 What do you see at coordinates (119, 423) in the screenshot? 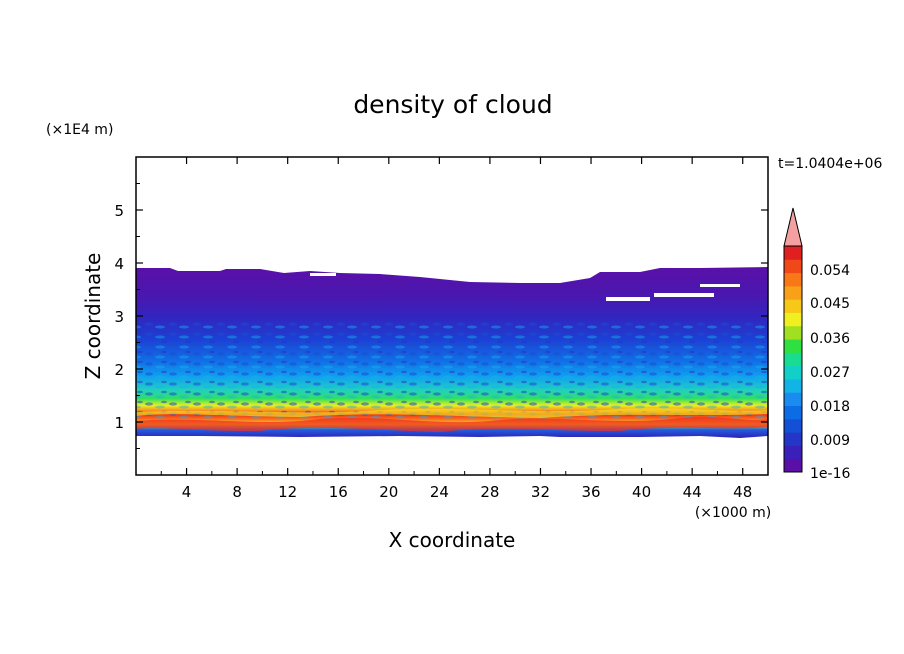
I see `y-tick-label: 1` at bounding box center [119, 423].